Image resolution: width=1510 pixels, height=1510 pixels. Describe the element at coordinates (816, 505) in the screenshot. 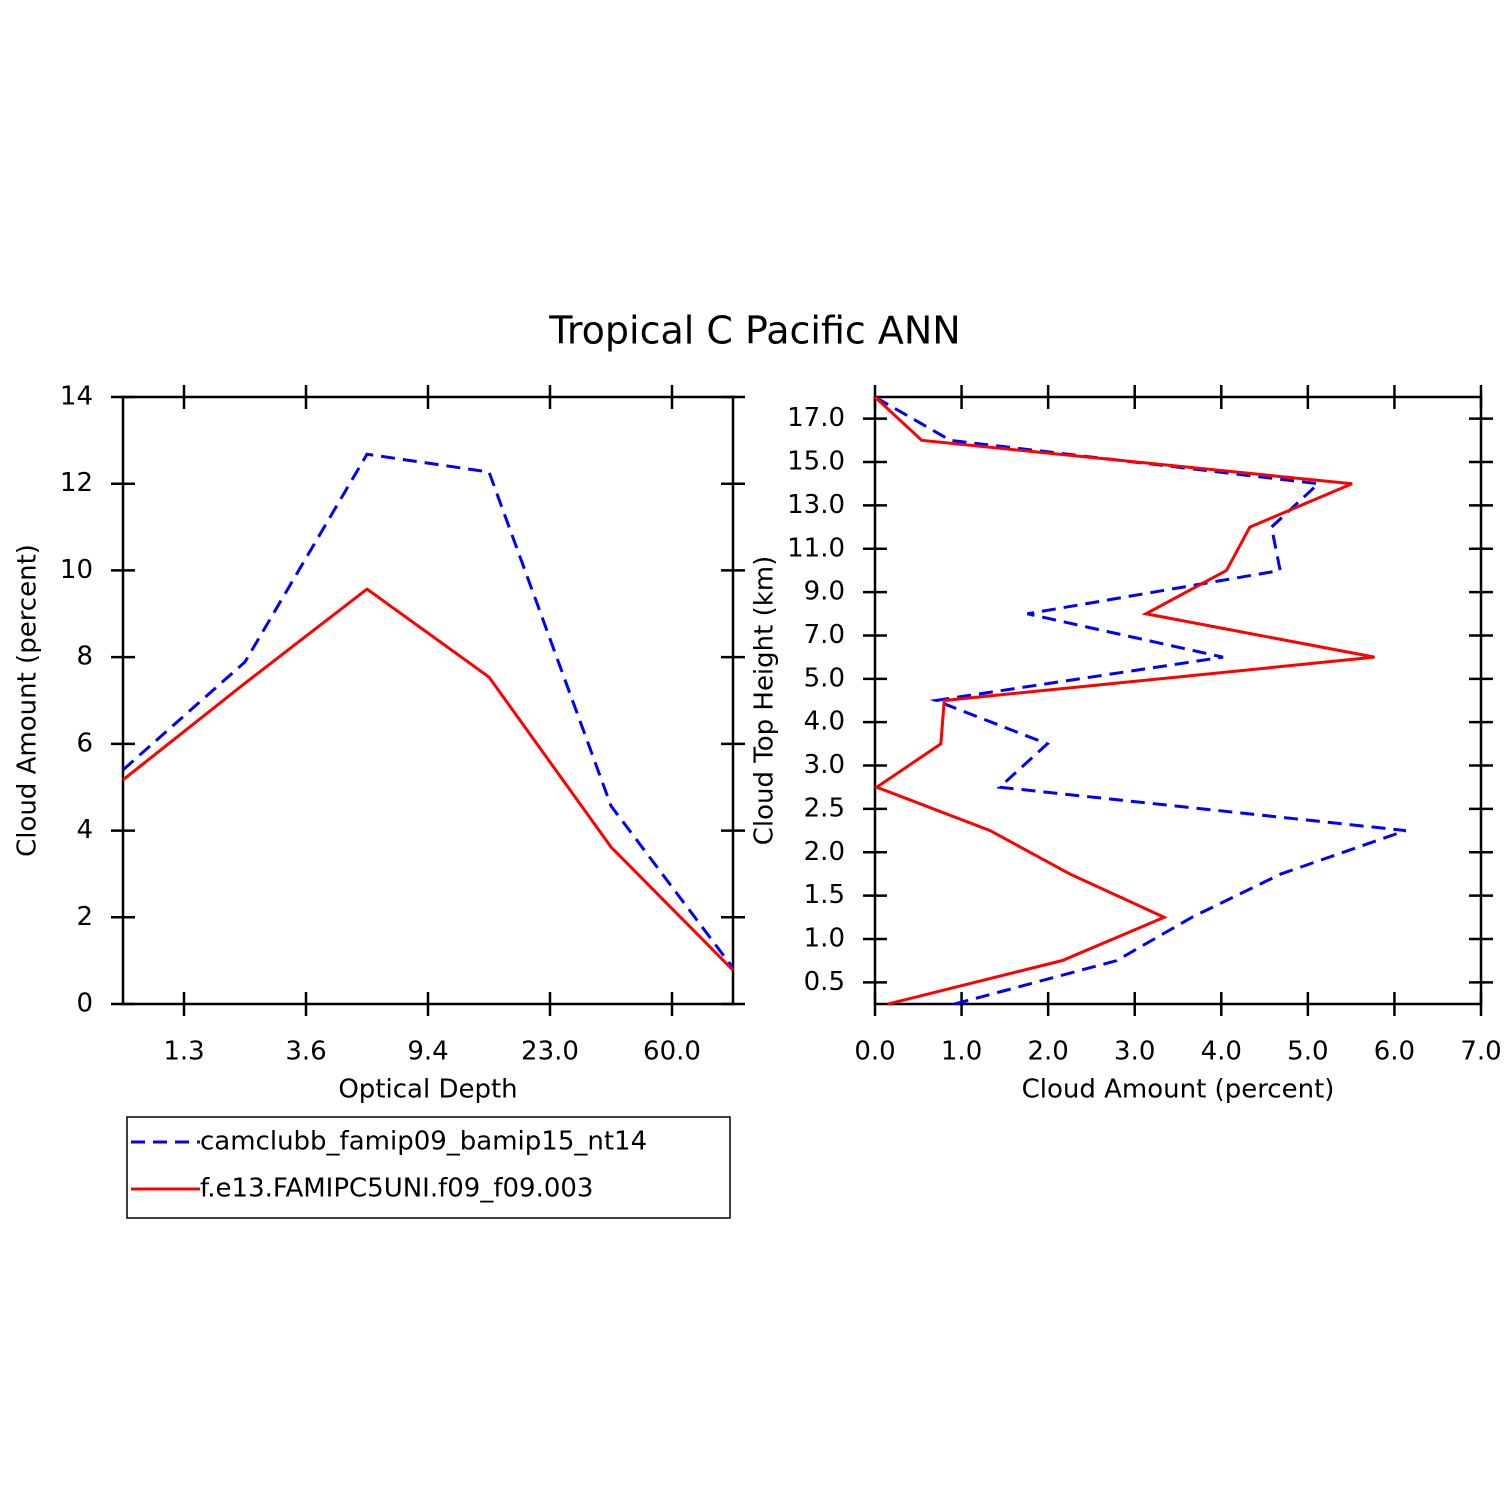

I see `y-tick-label: 13.0` at that location.